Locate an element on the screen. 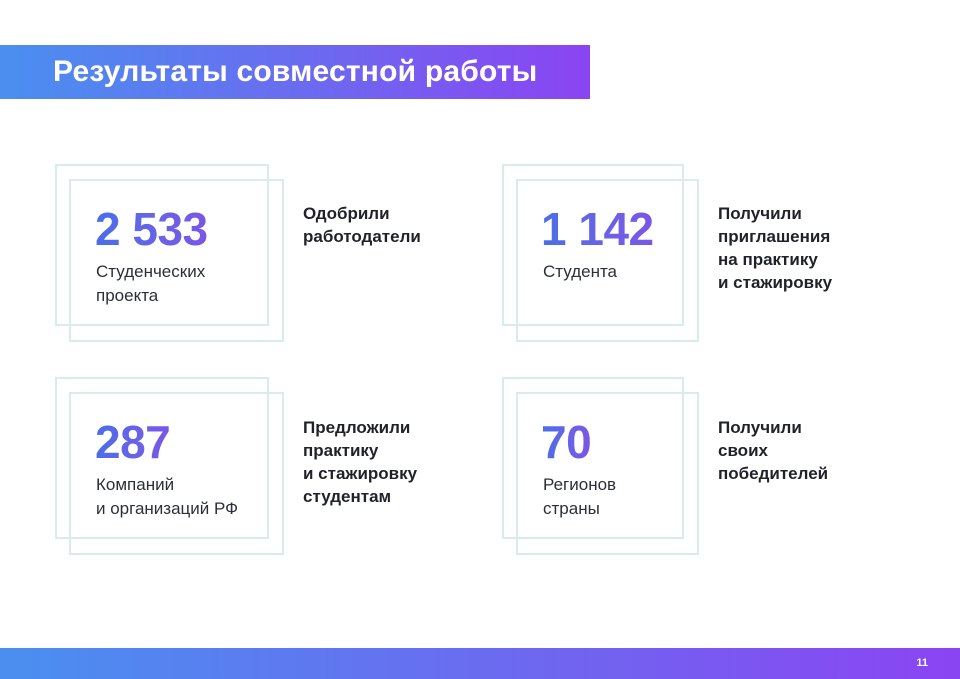 The width and height of the screenshot is (960, 679). page-title: Результаты совместной работы is located at coordinates (295, 71).